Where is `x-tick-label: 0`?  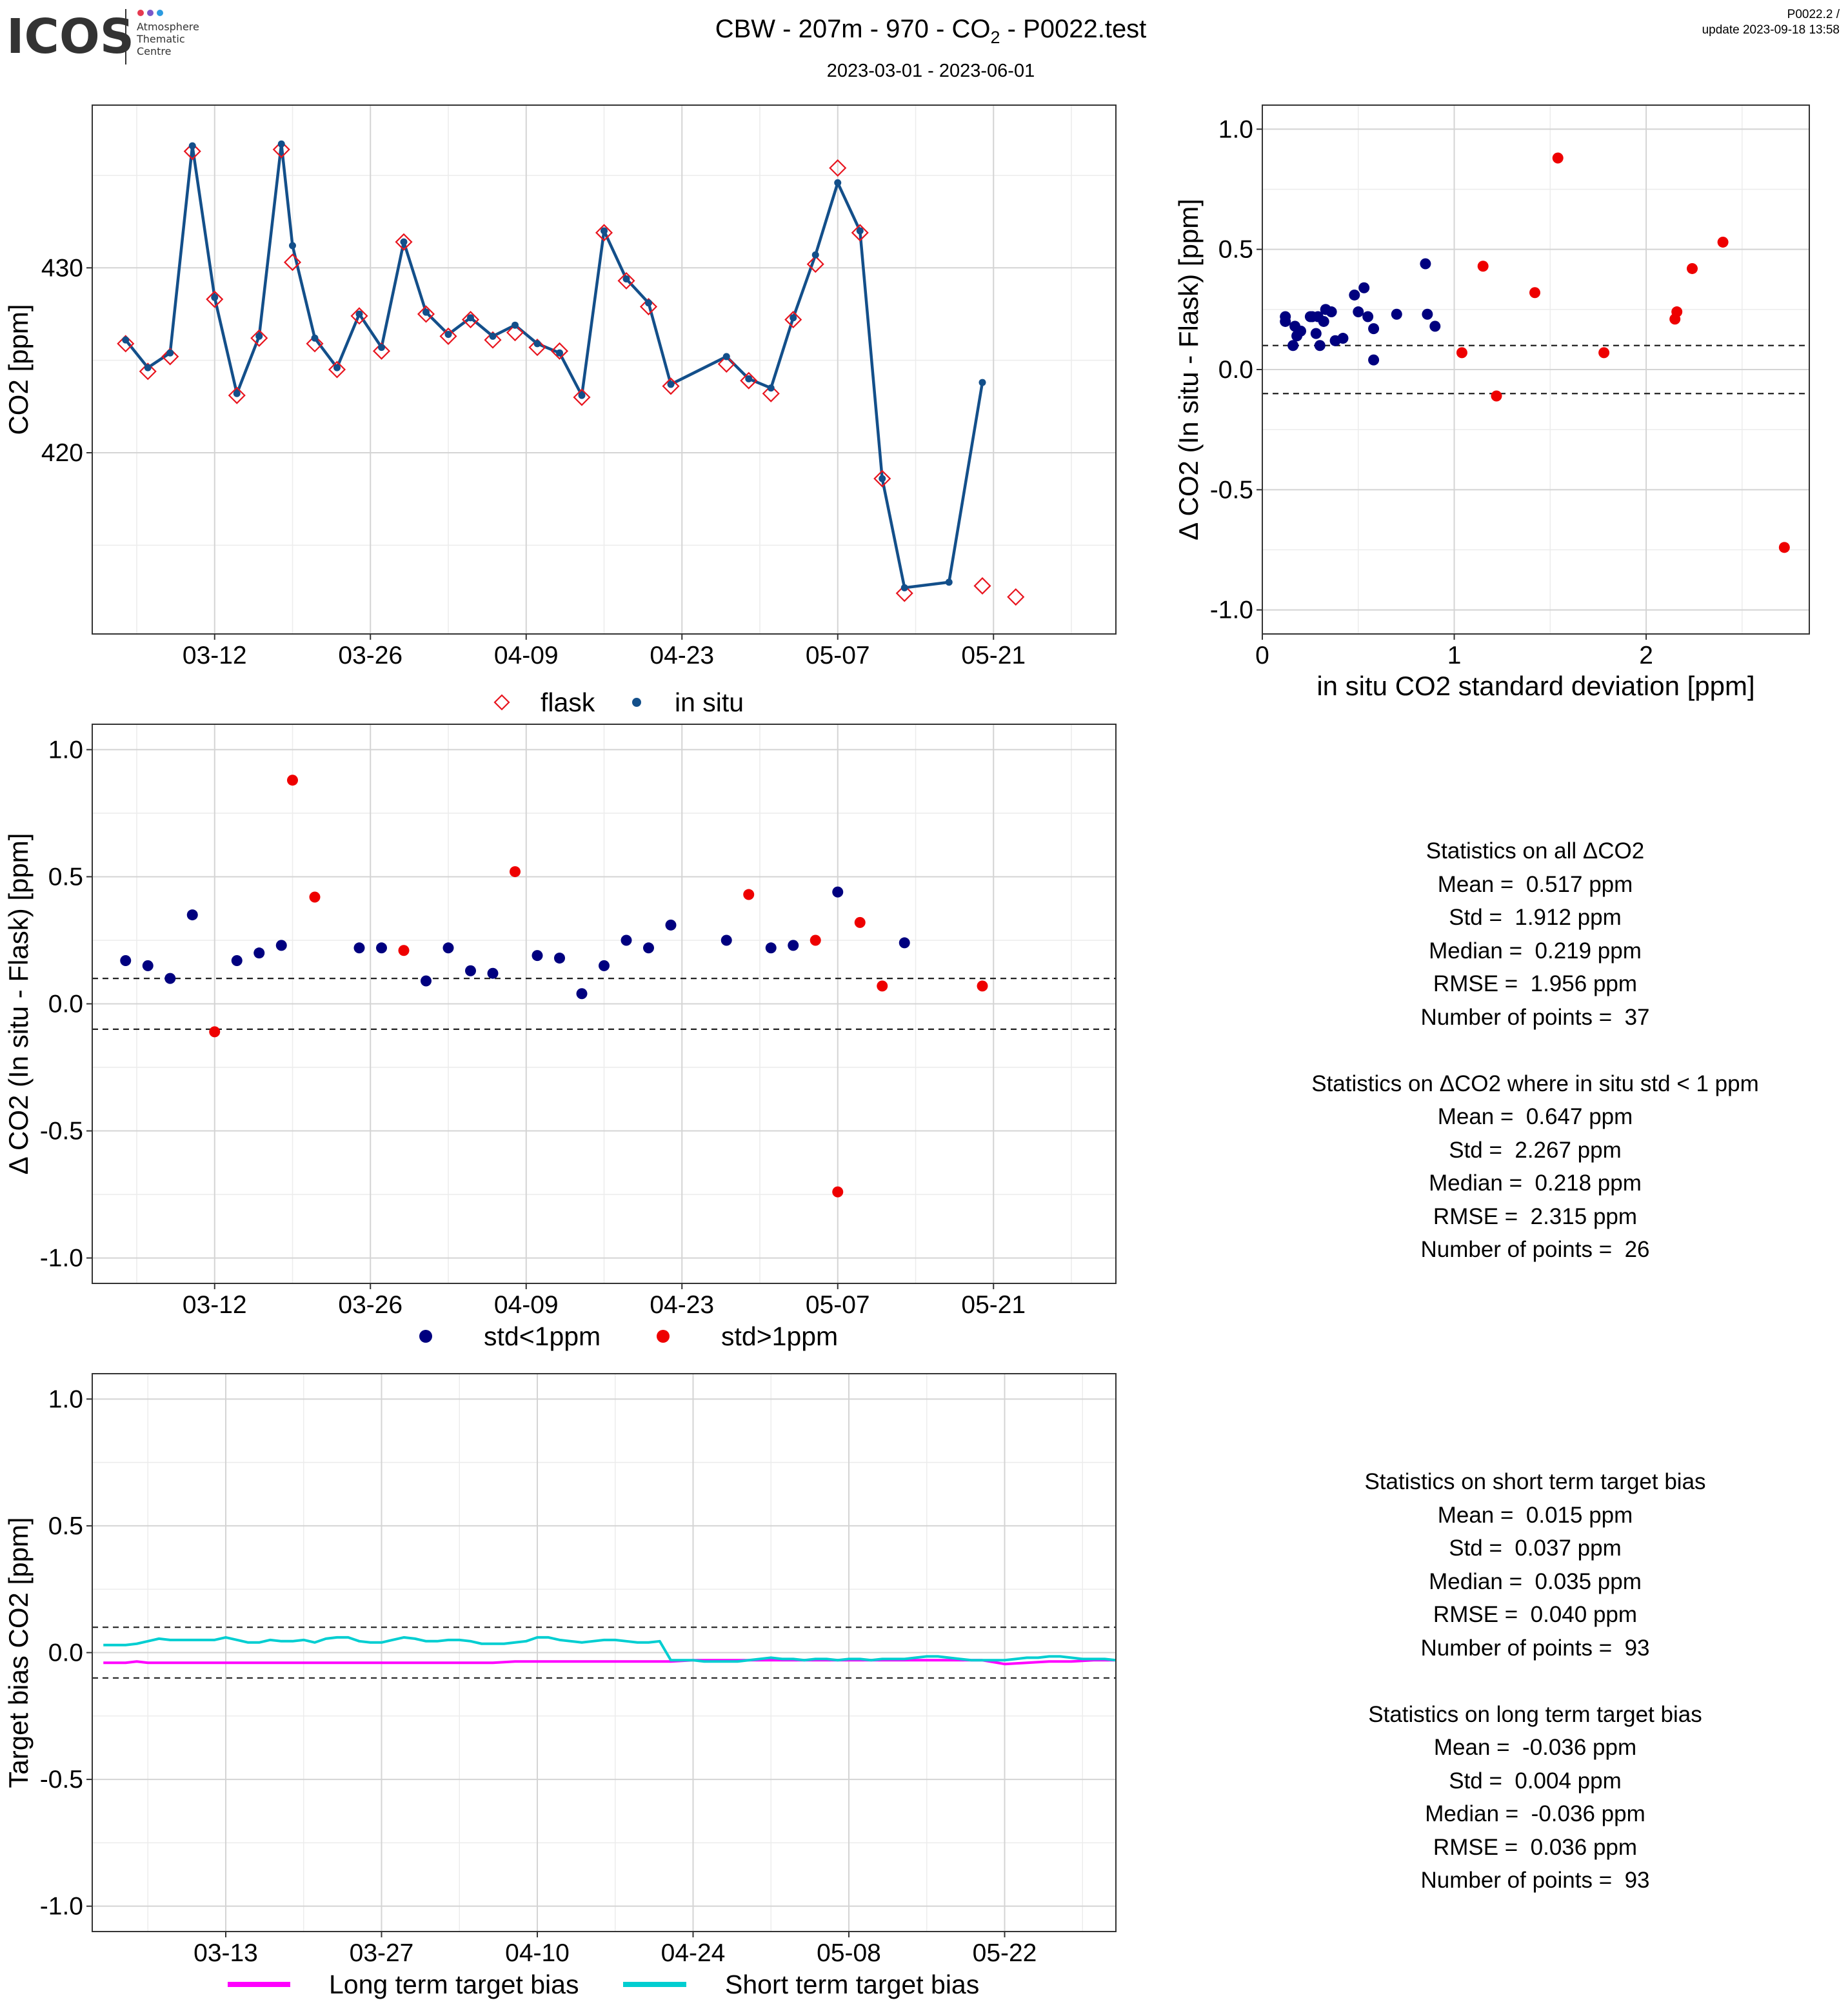
x-tick-label: 0 is located at coordinates (1262, 655).